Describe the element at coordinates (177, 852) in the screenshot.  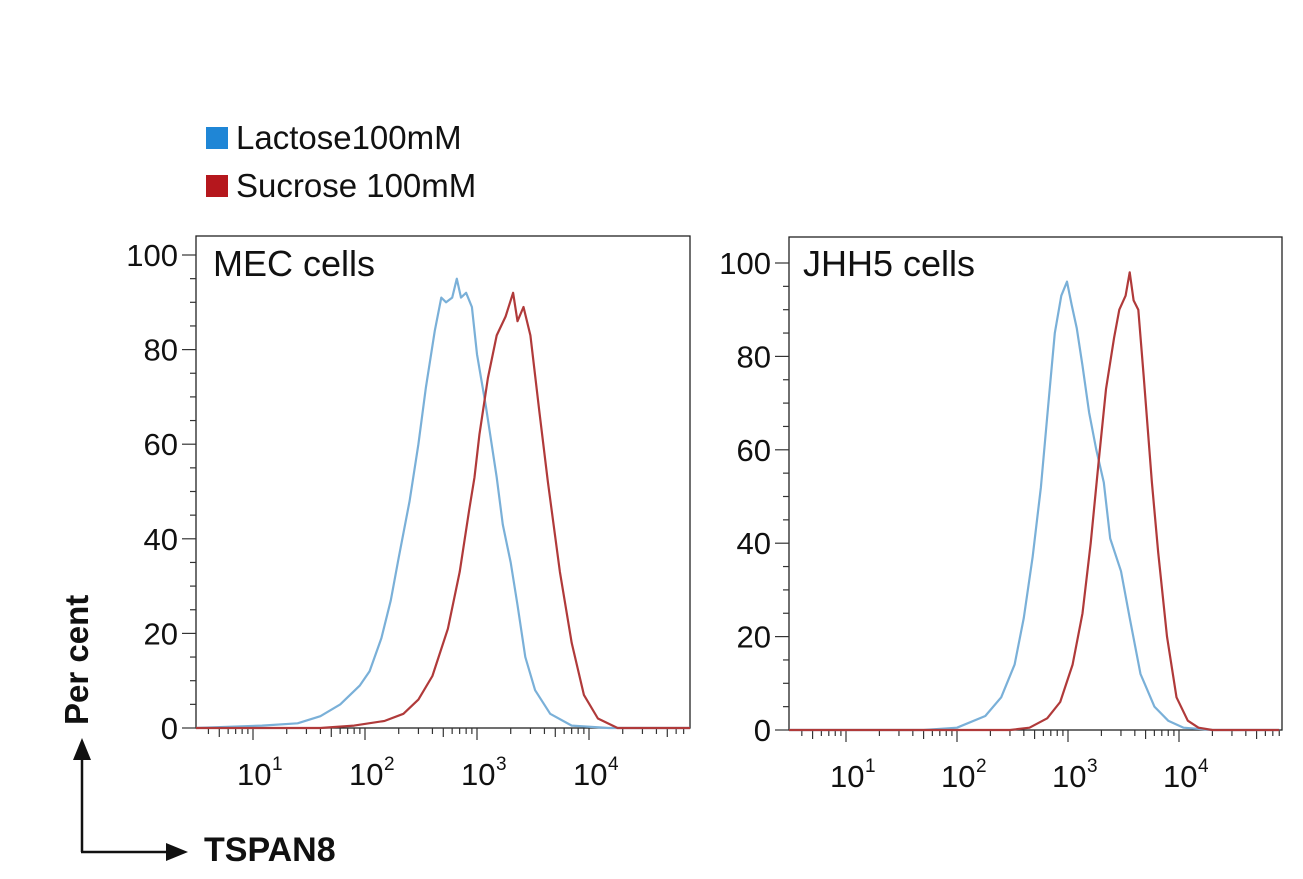
I see `x-arrow-head` at that location.